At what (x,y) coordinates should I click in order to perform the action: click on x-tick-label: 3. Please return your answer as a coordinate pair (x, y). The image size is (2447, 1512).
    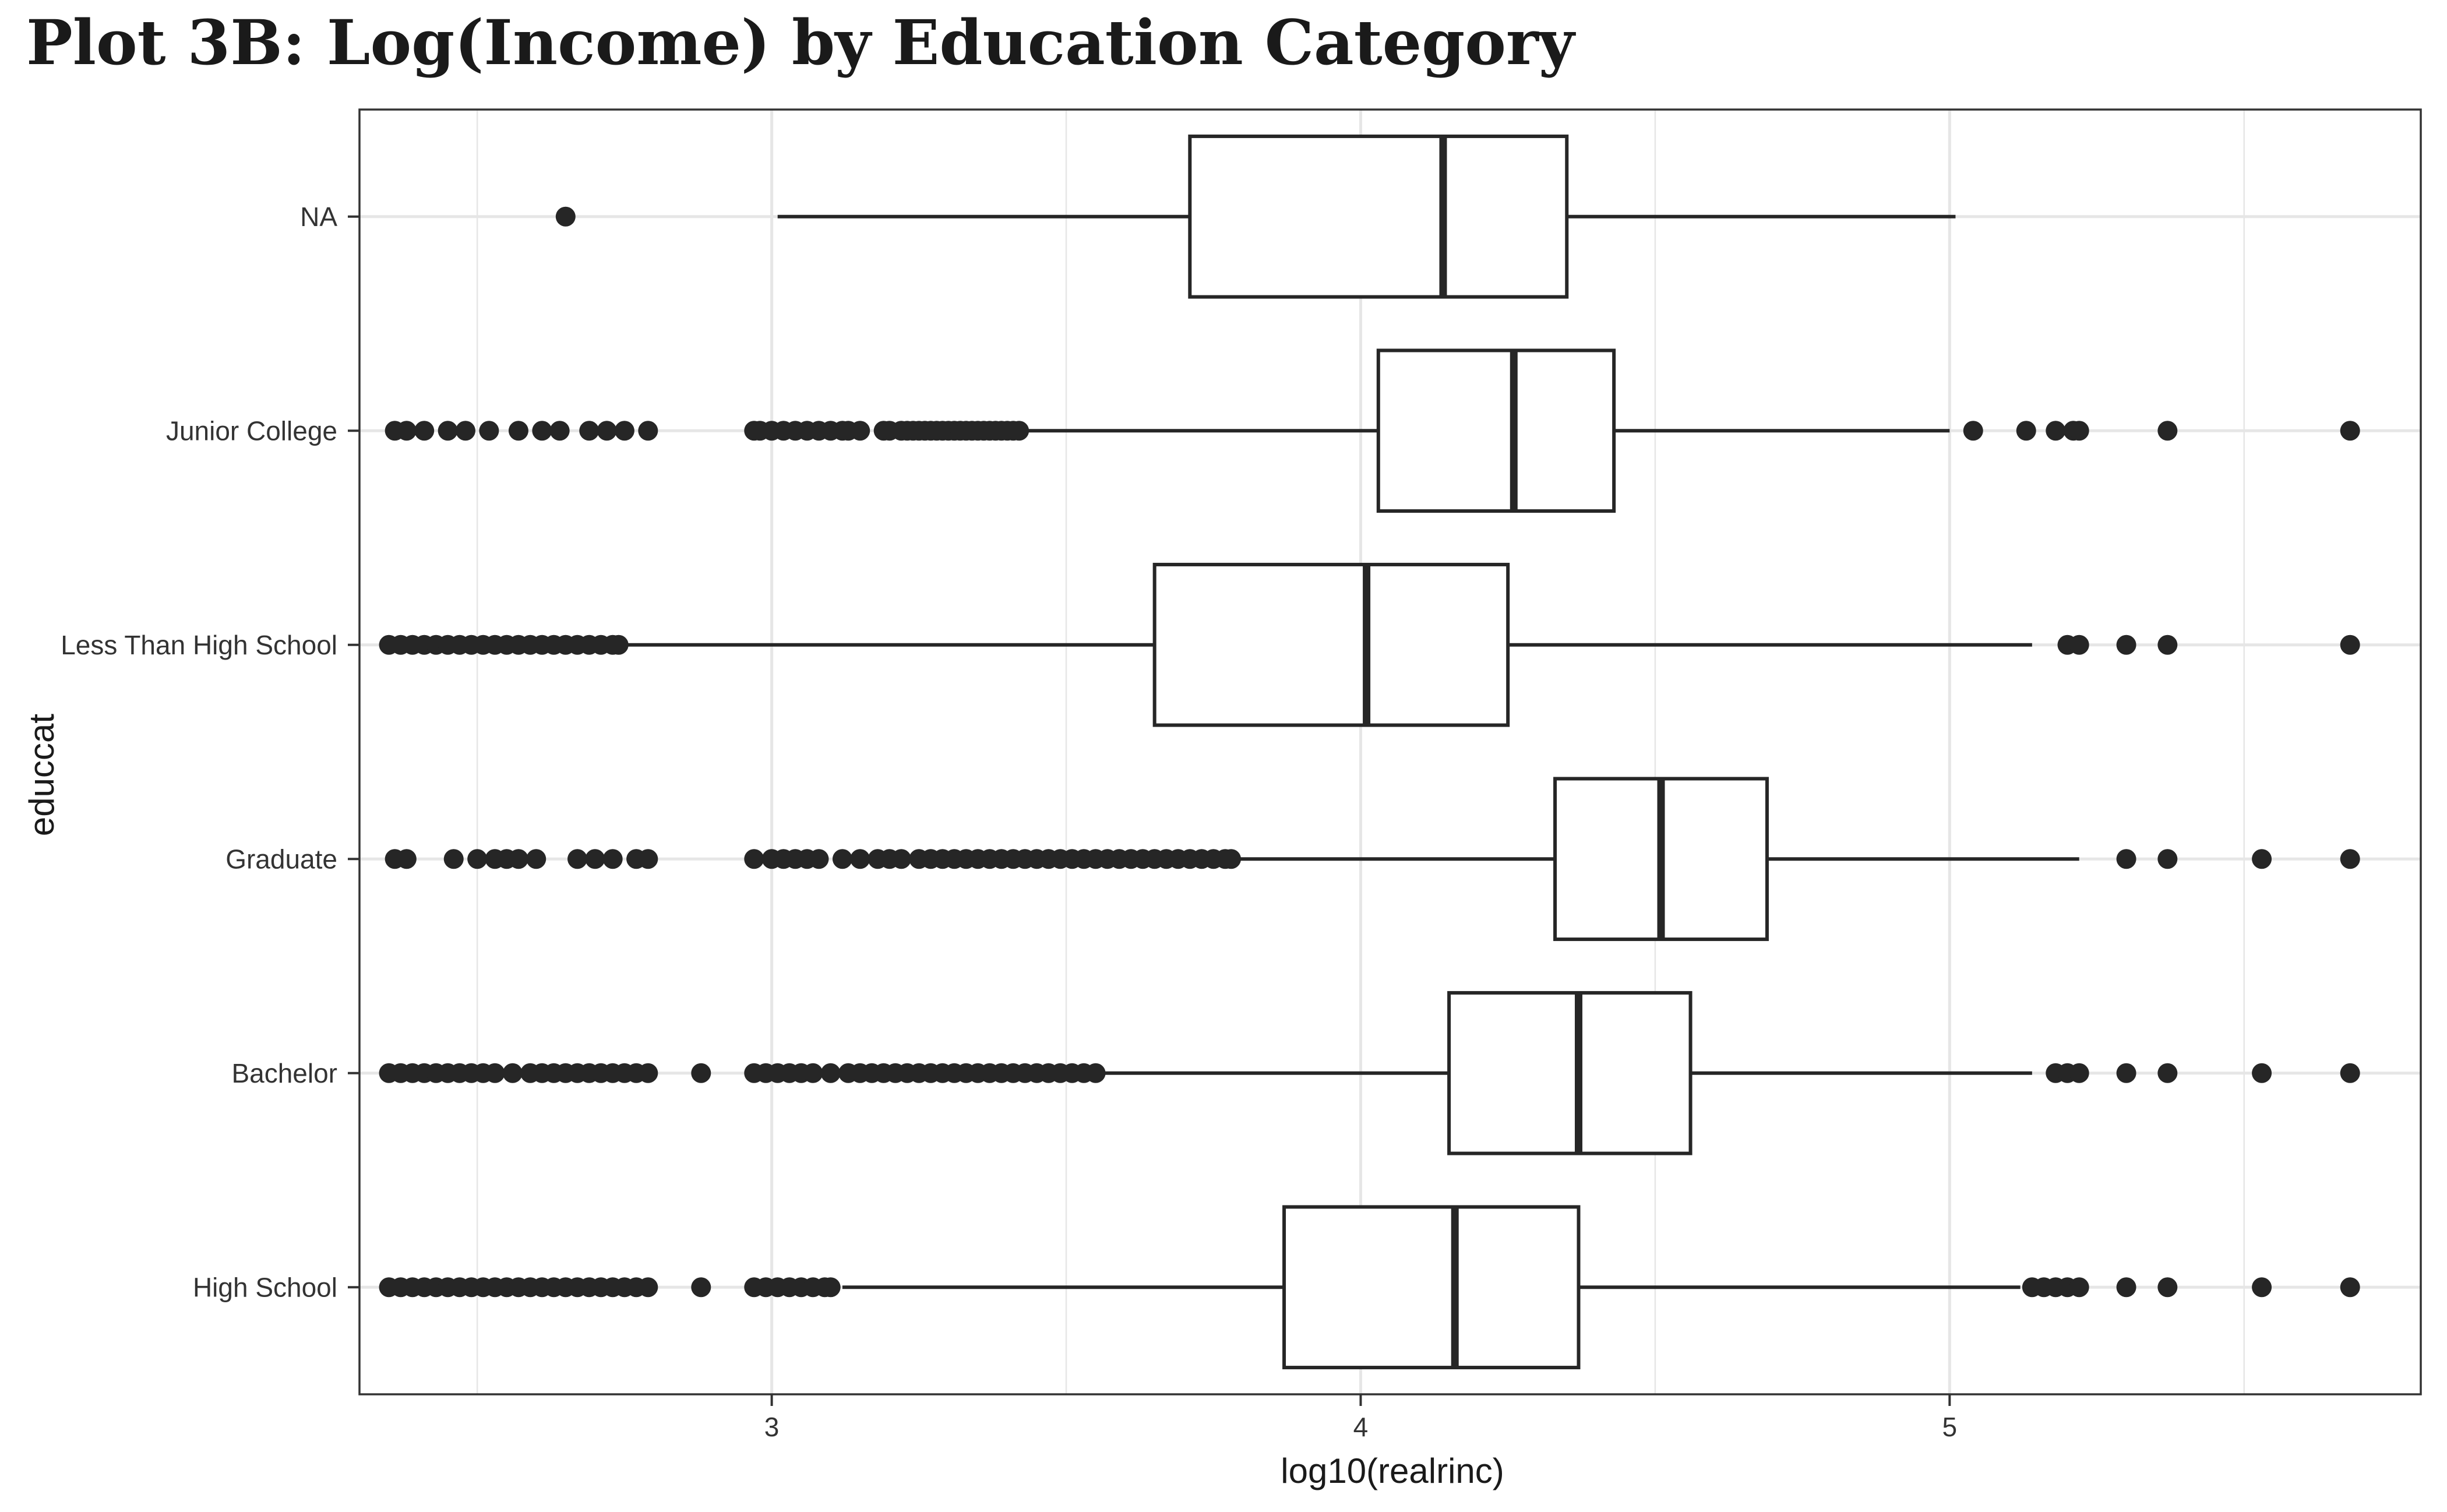
    Looking at the image, I should click on (772, 1427).